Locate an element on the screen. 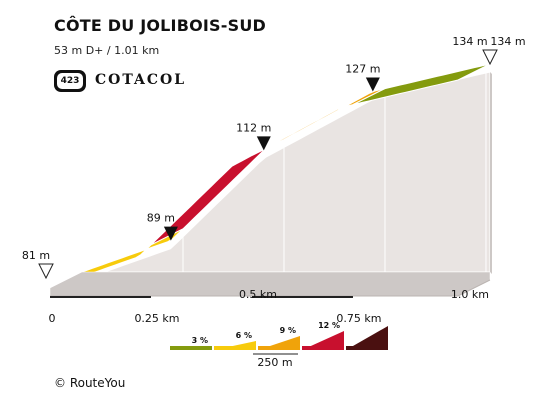 The image size is (550, 400). profile-end-cap is located at coordinates (491, 173).